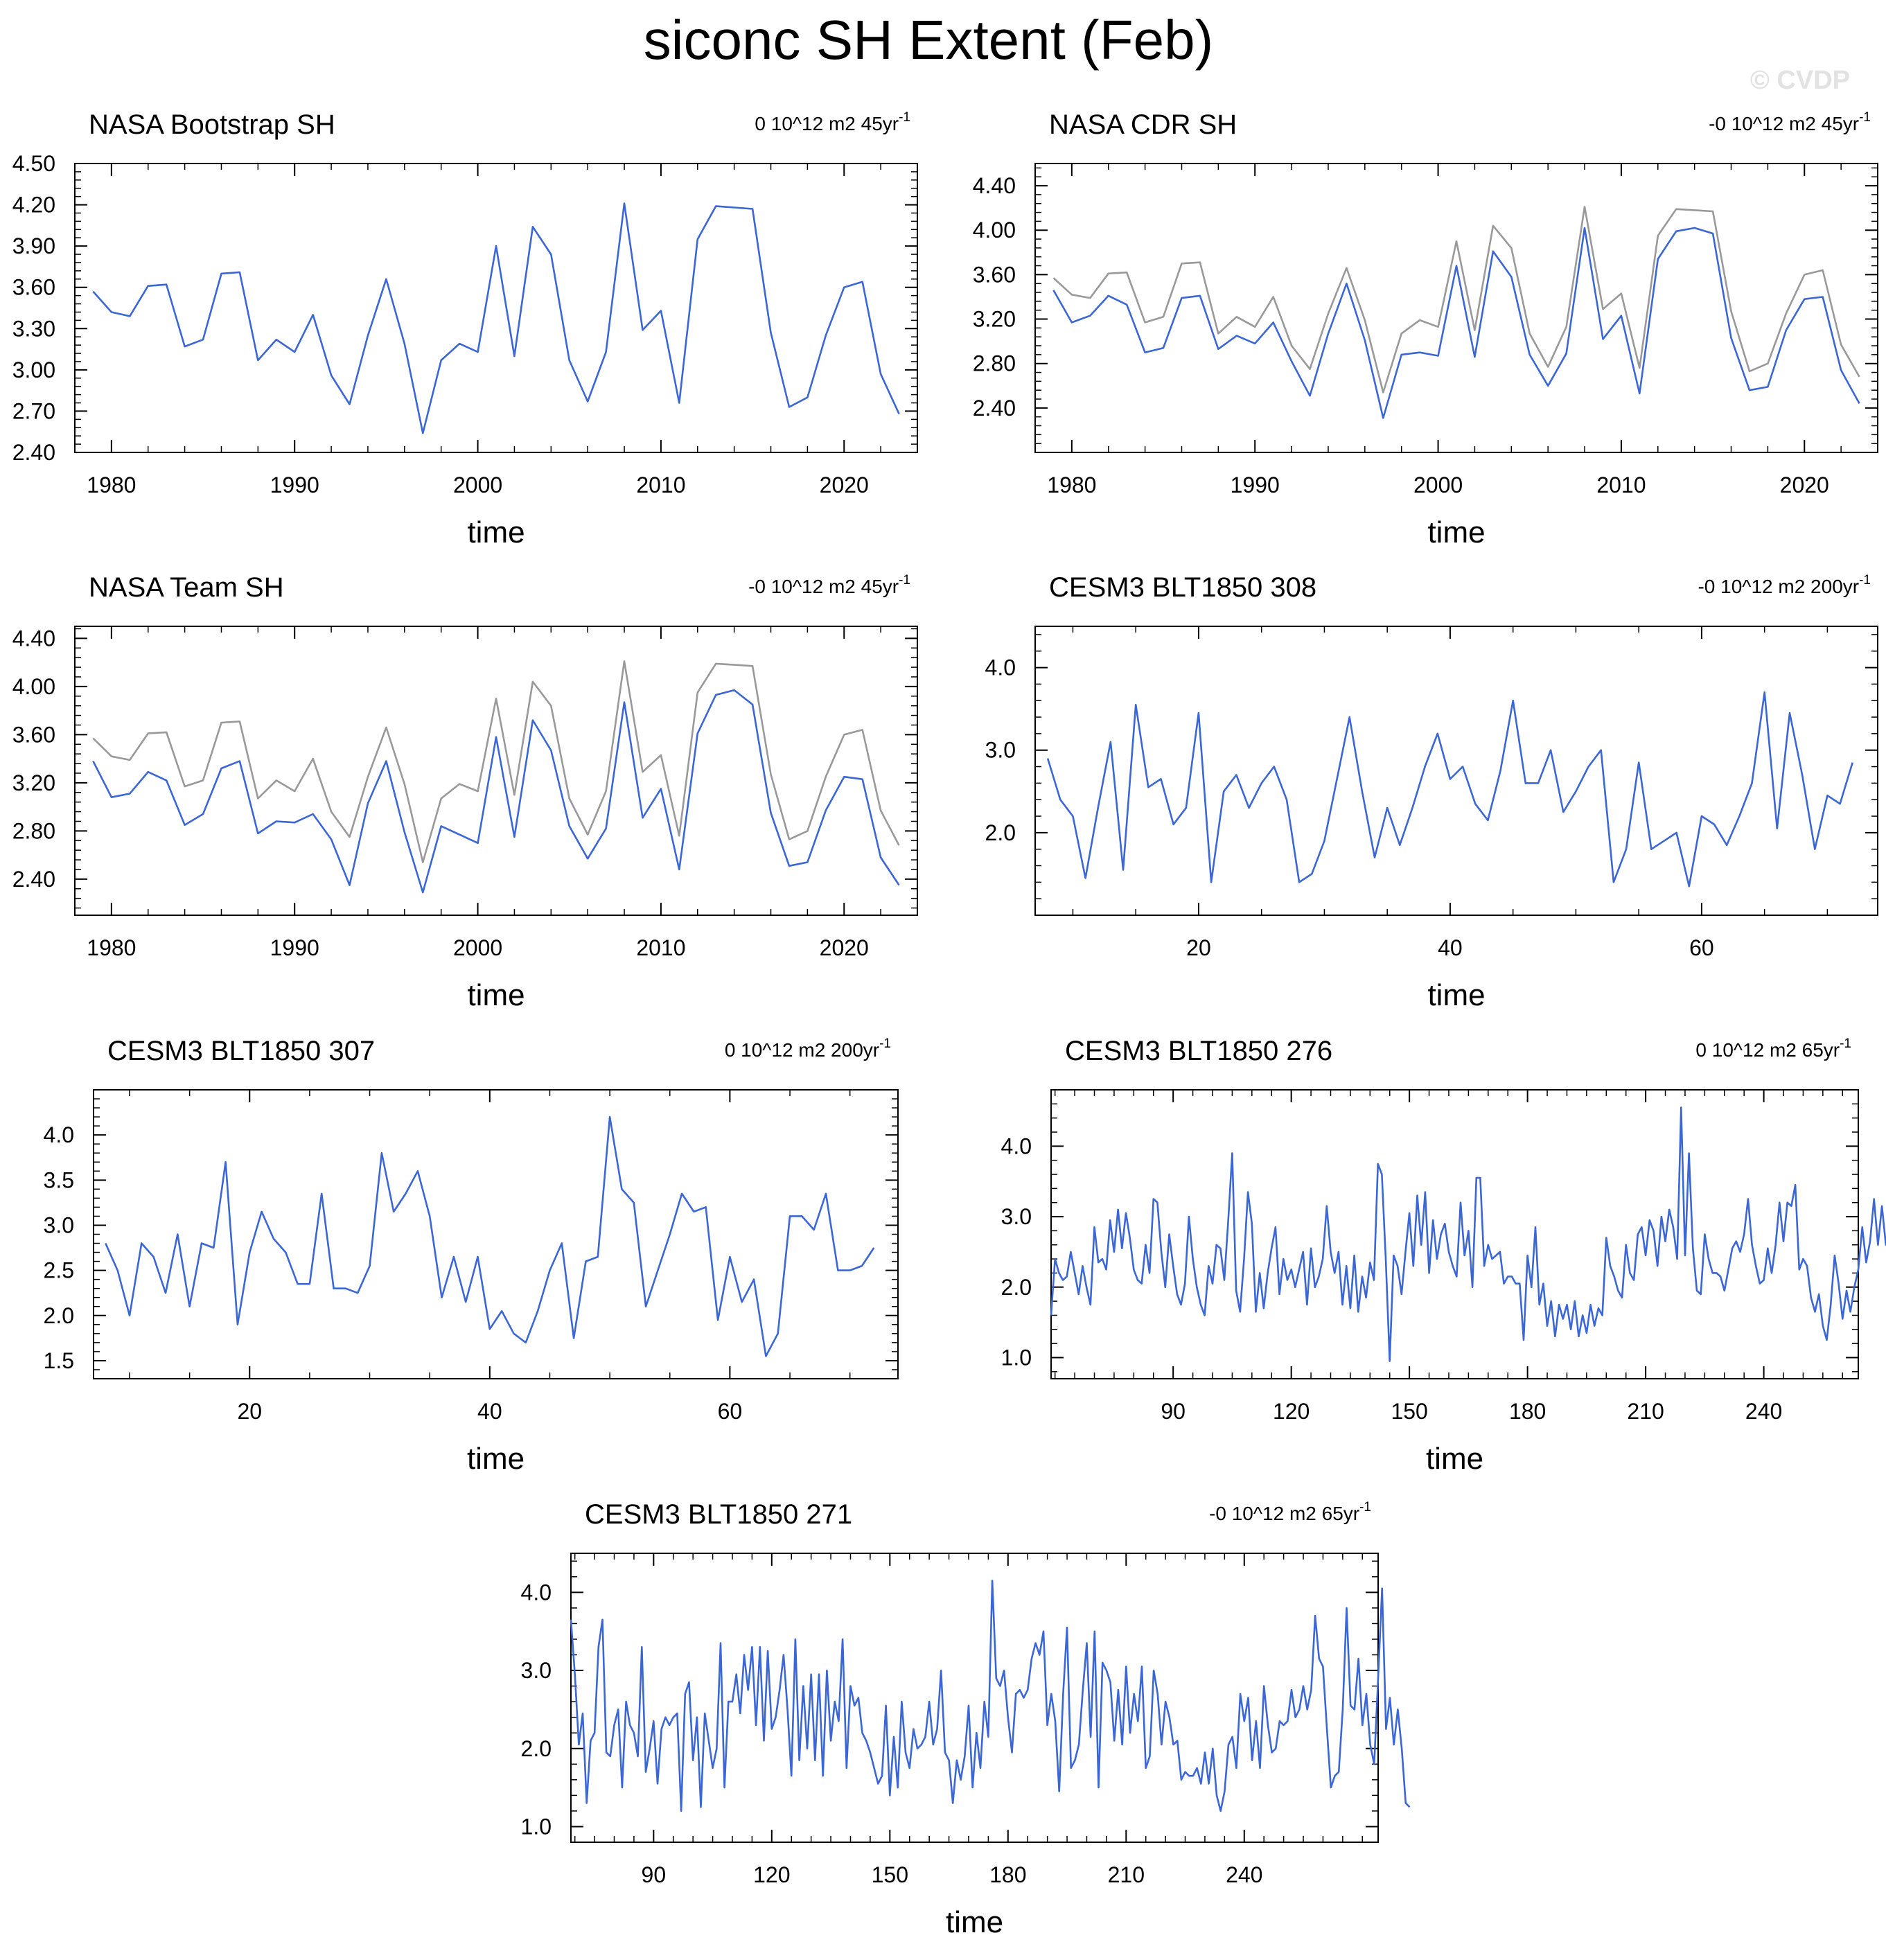  I want to click on annotation-text: 0 10^12 m2 200yr, so click(802, 1050).